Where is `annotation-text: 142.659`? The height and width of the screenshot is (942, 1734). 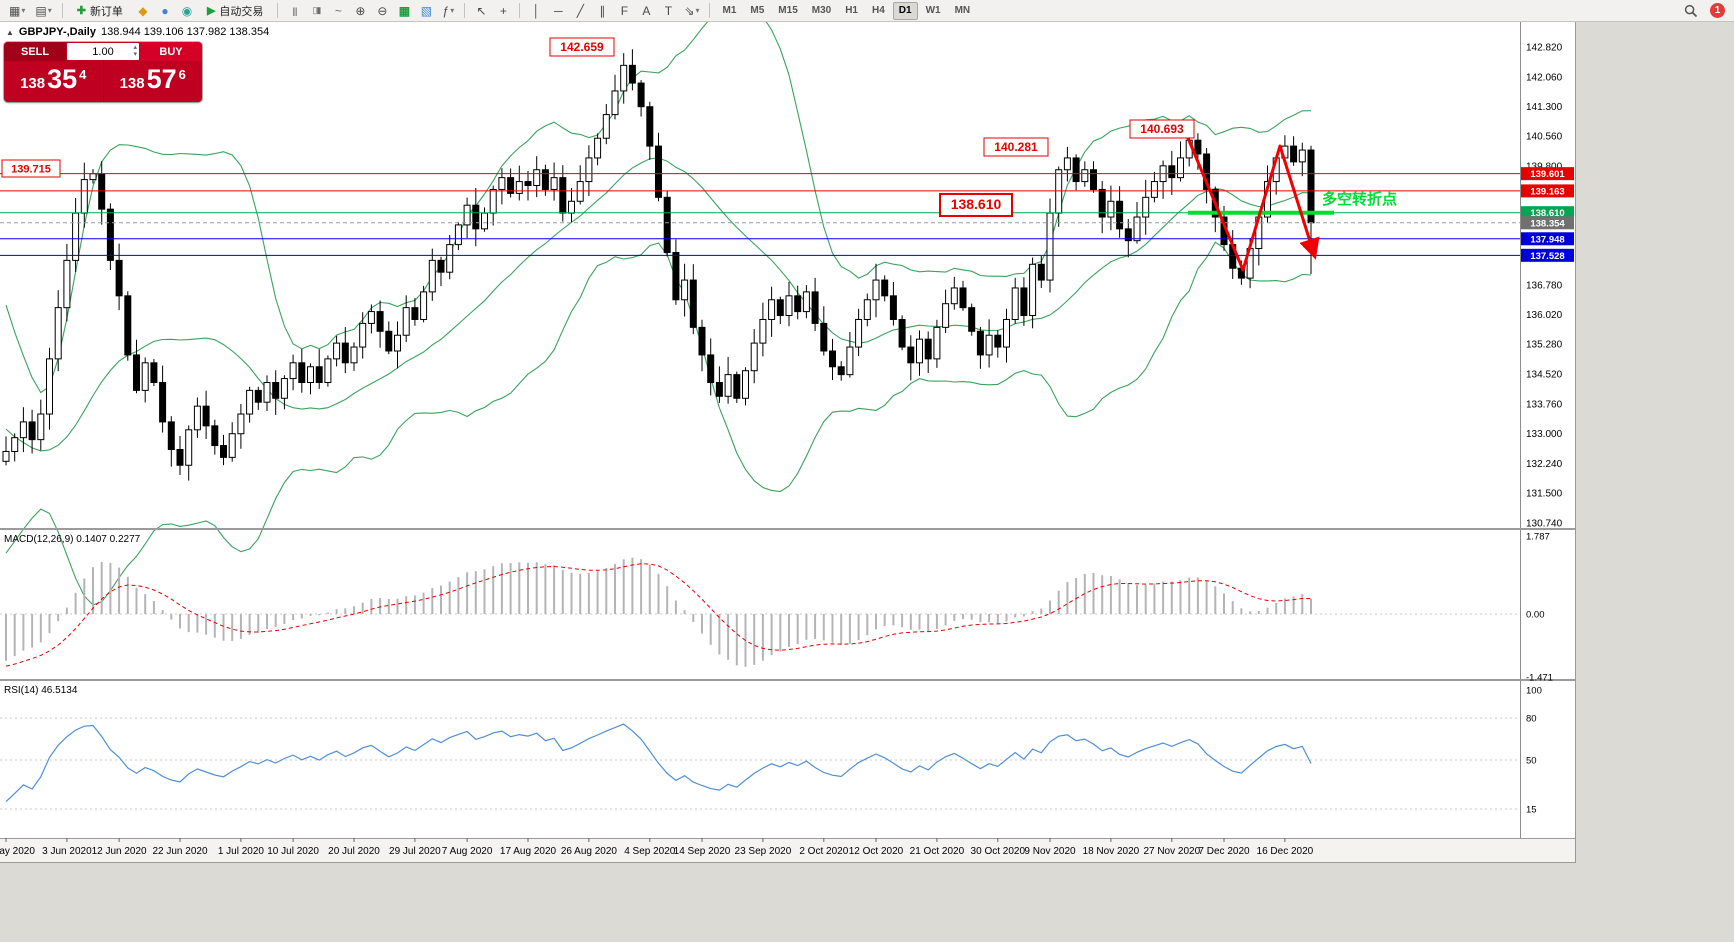 annotation-text: 142.659 is located at coordinates (582, 47).